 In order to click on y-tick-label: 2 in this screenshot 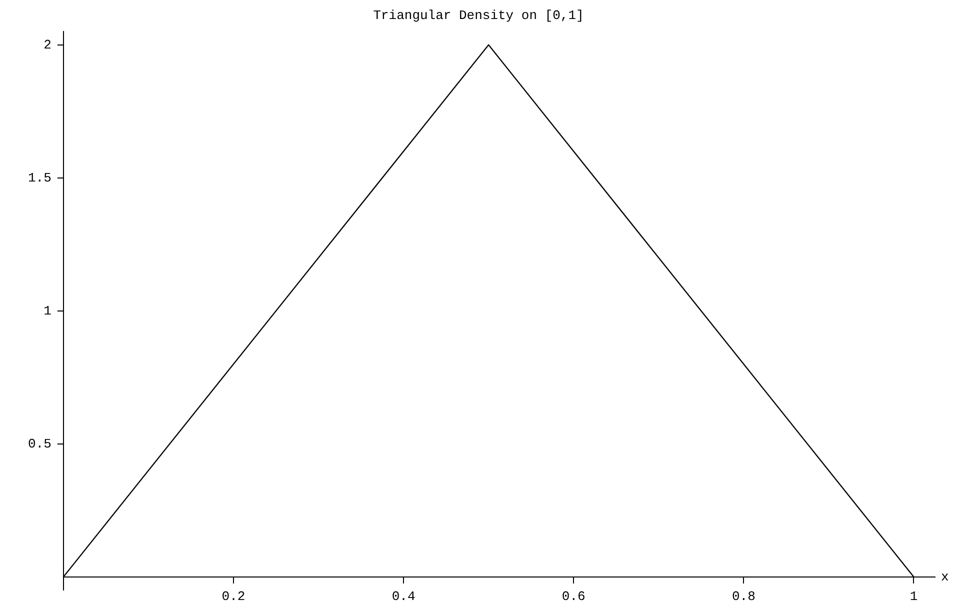, I will do `click(48, 44)`.